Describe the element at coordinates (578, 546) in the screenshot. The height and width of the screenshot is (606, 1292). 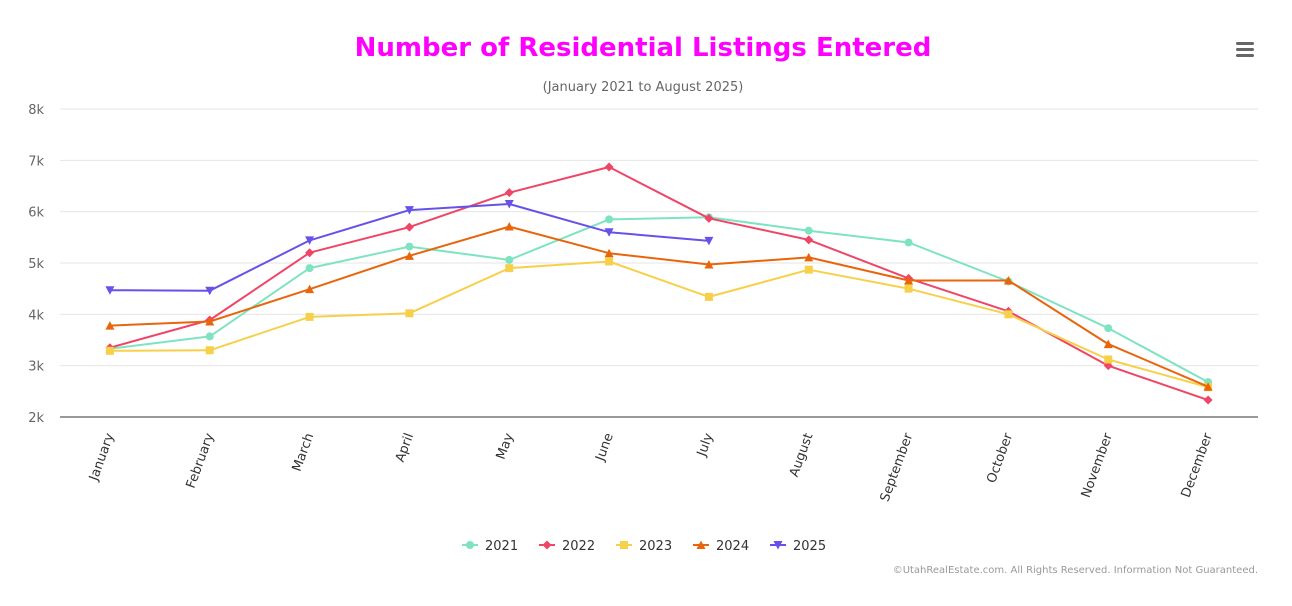
I see `legend-label: 2022` at that location.